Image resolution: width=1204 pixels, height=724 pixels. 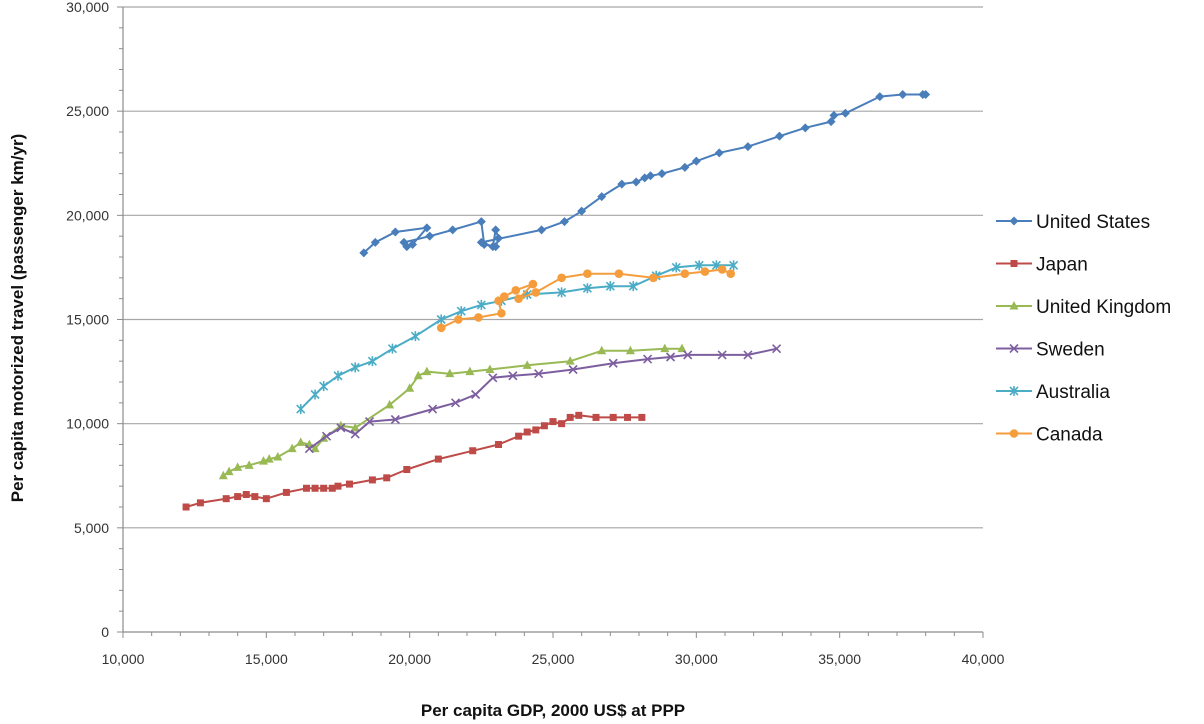 What do you see at coordinates (1103, 307) in the screenshot?
I see `legend-label: United Kingdom` at bounding box center [1103, 307].